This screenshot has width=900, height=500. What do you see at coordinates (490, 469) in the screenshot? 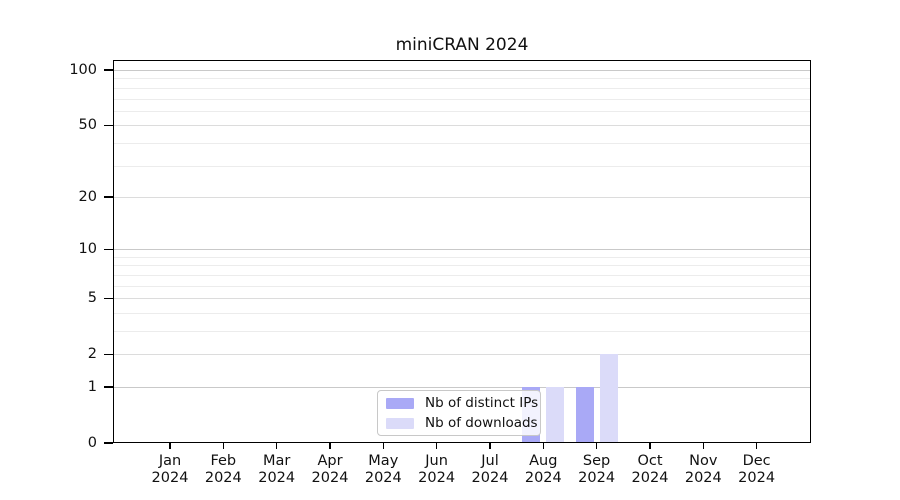
I see `x-axis-tick-label: Jul 2024` at bounding box center [490, 469].